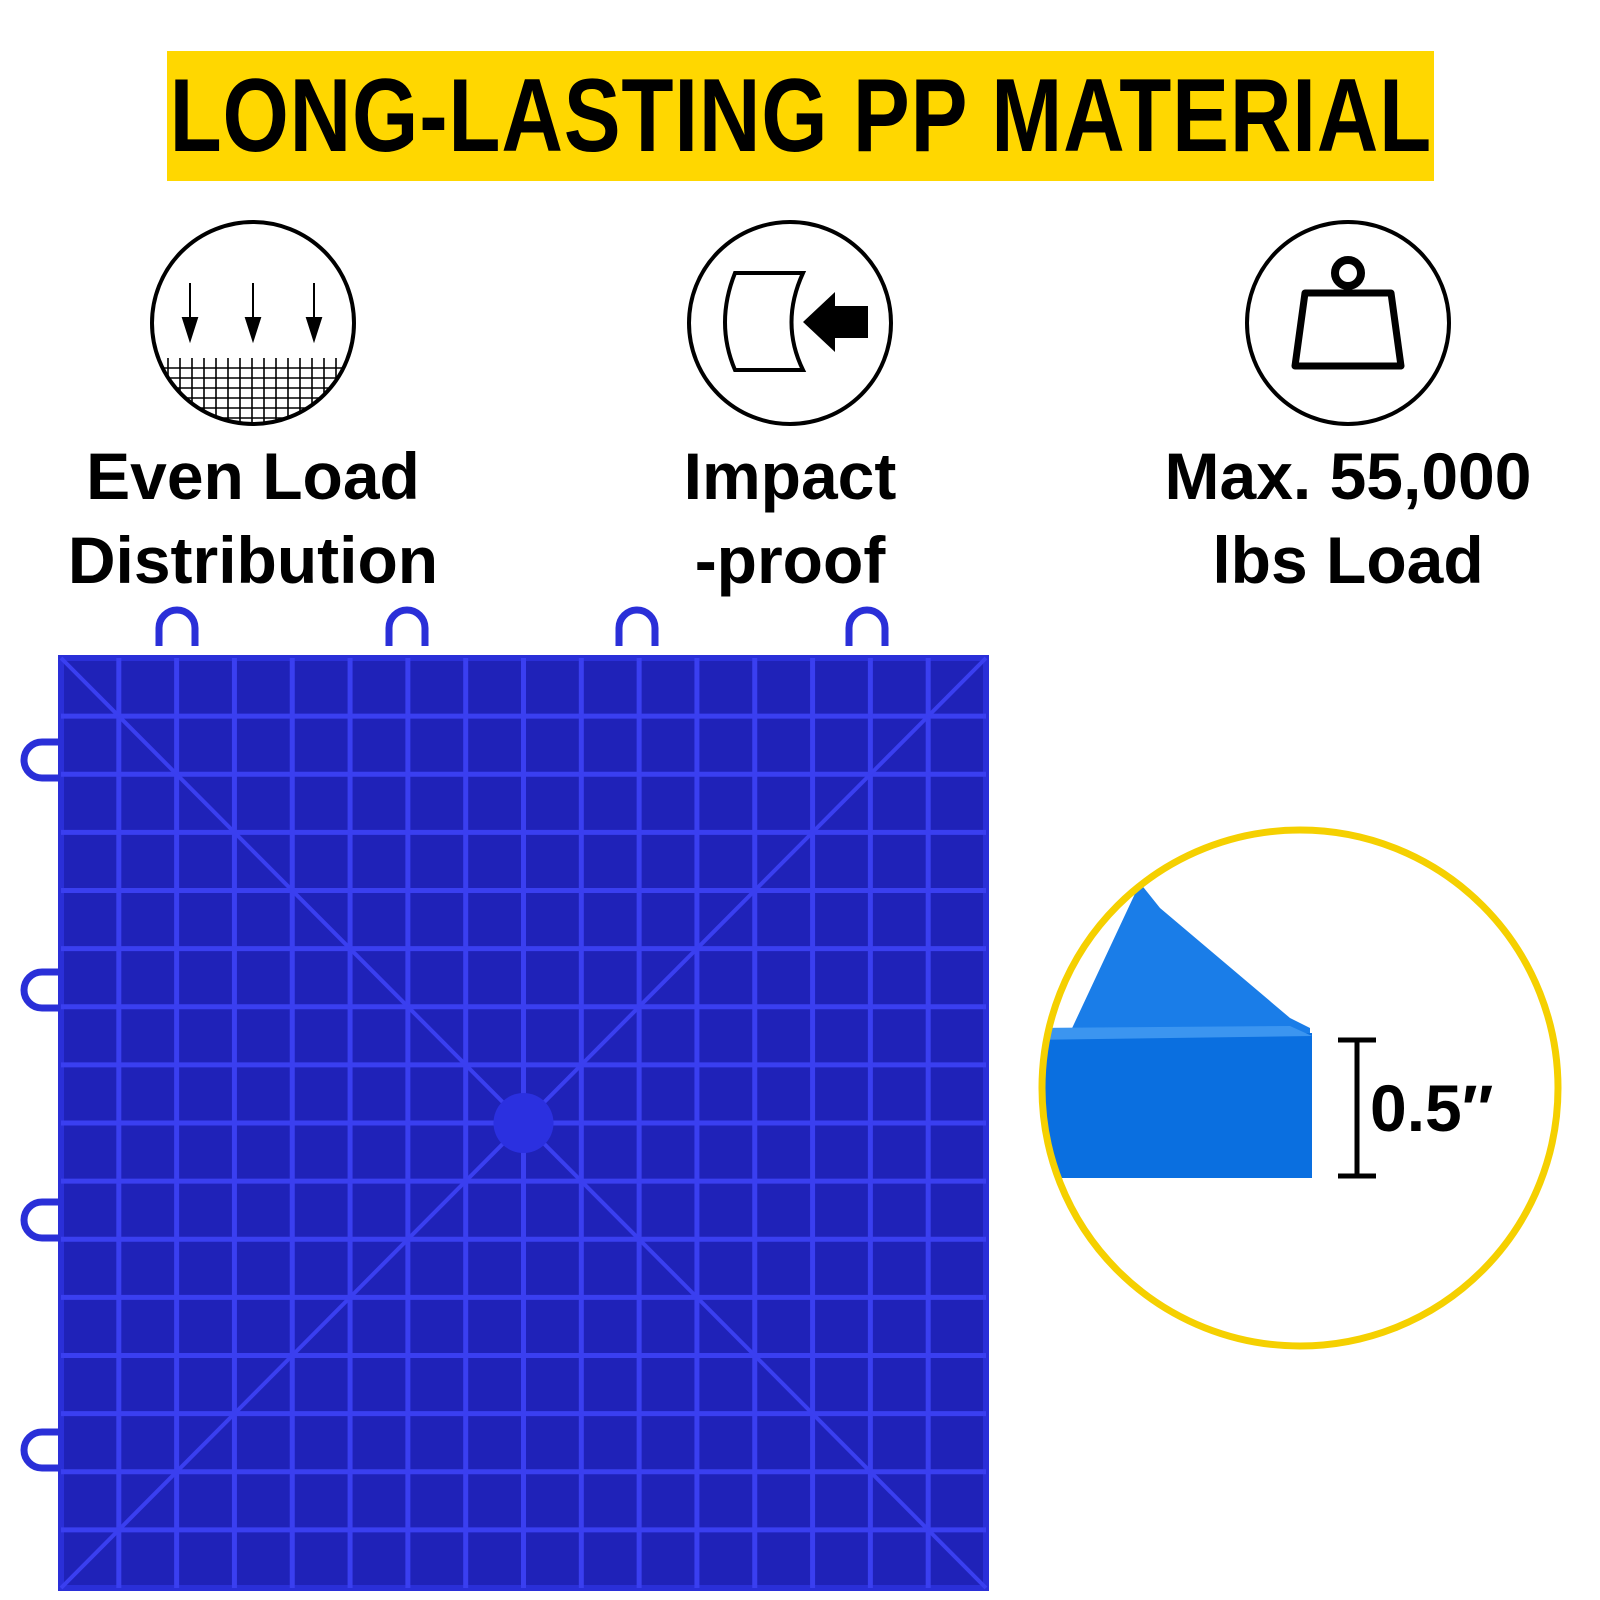 The height and width of the screenshot is (1600, 1600). Describe the element at coordinates (253, 476) in the screenshot. I see `feature-line: Even Load` at that location.